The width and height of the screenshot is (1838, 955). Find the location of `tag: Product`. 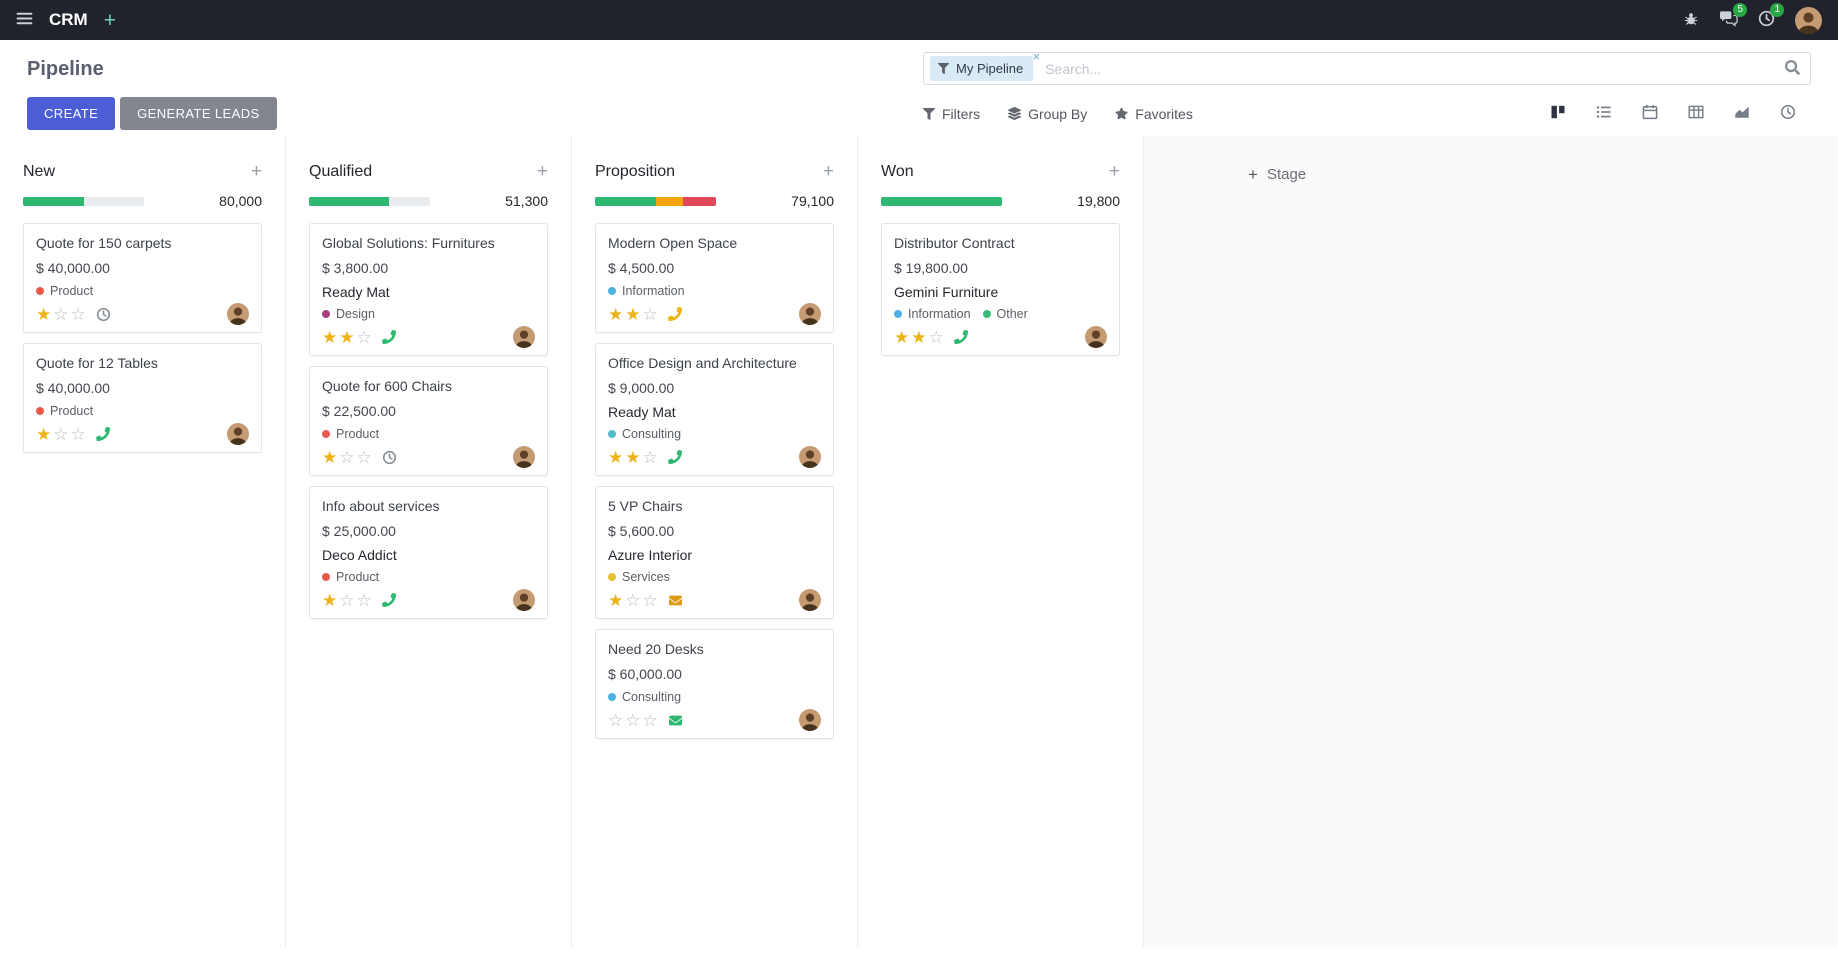

tag: Product is located at coordinates (350, 434).